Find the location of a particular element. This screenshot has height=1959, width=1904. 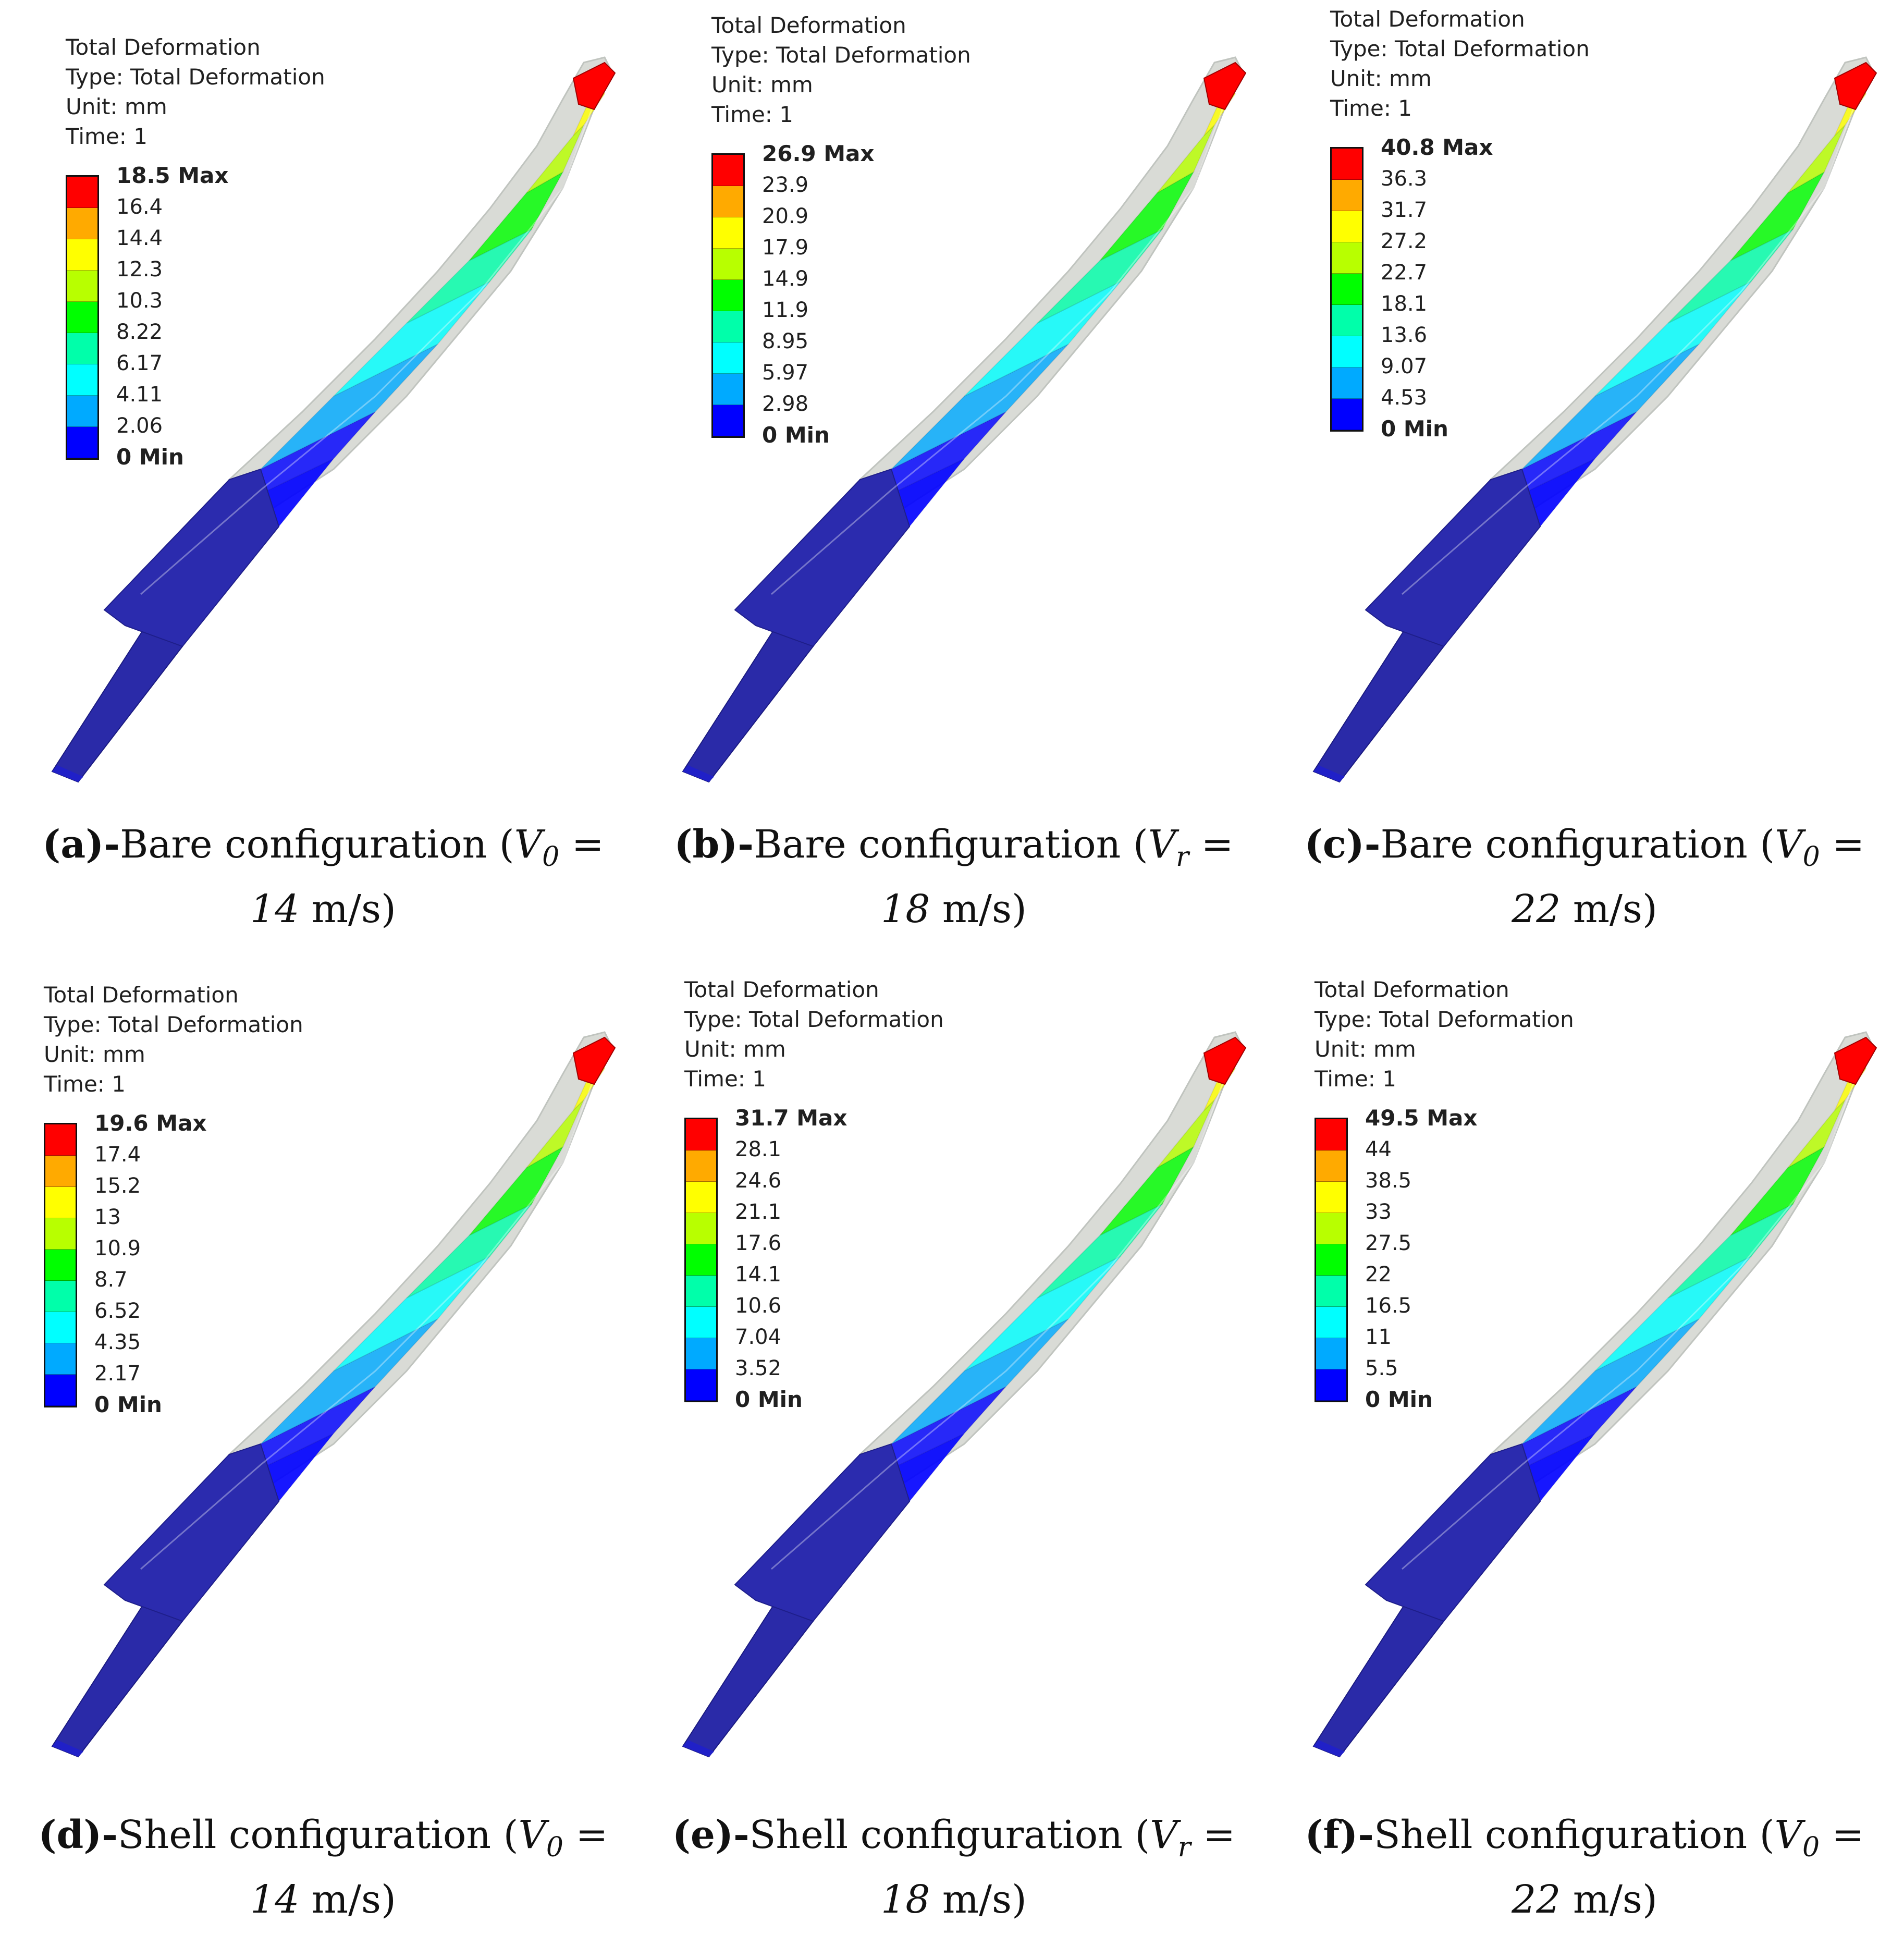

legend-tick-label: 22 is located at coordinates (1378, 1275).